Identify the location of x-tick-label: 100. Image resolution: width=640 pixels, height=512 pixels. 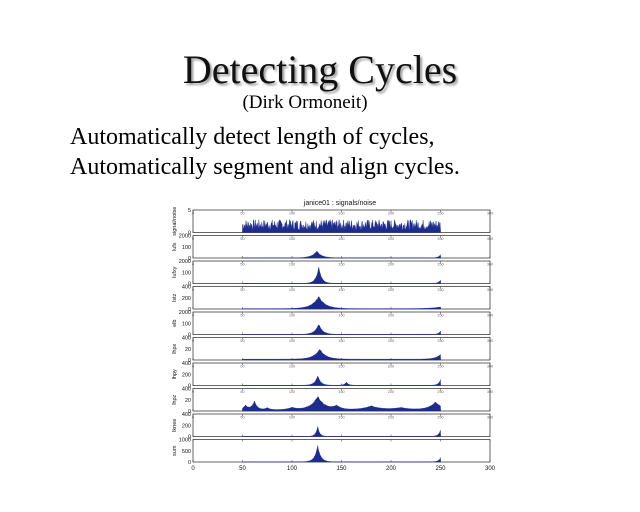
(292, 469).